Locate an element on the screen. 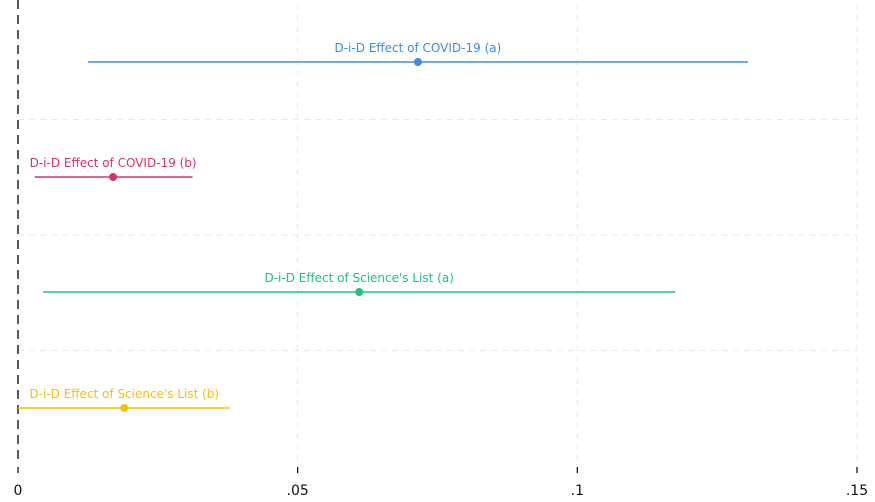  x-tick-label: .1 is located at coordinates (577, 491).